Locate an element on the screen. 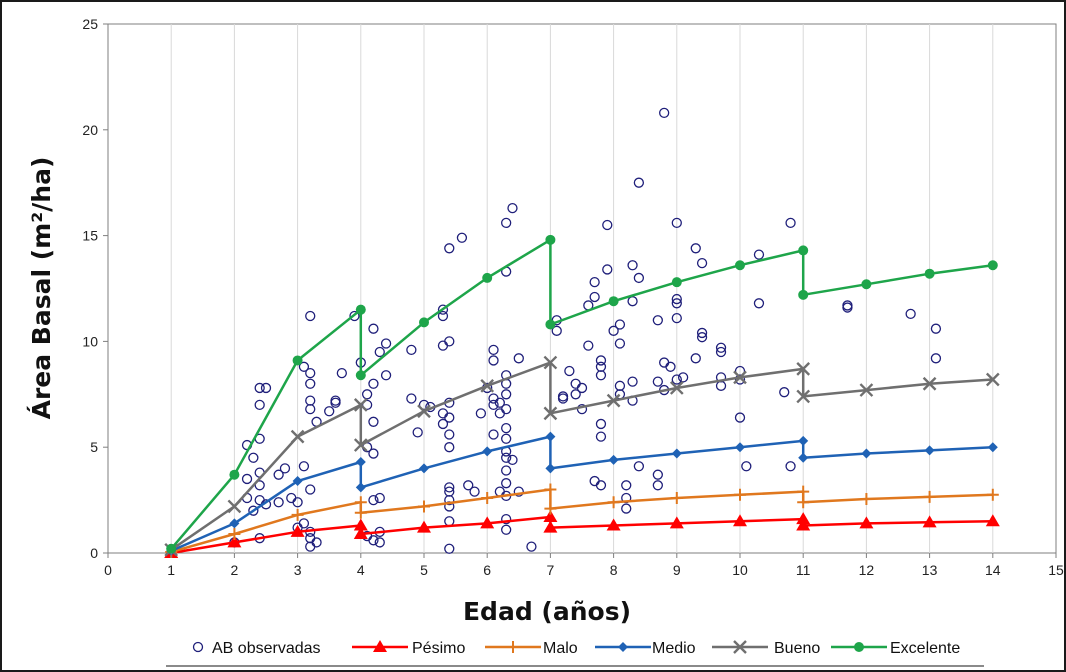 This screenshot has width=1066, height=672. x-tick-label: 13 is located at coordinates (930, 570).